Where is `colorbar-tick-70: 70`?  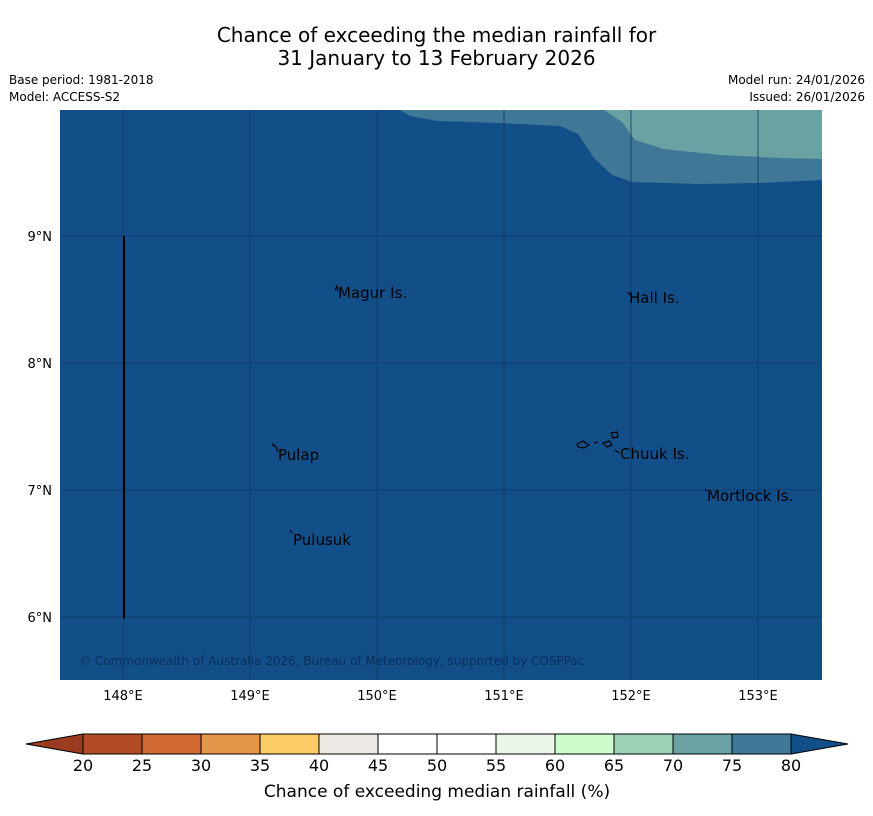
colorbar-tick-70: 70 is located at coordinates (673, 765).